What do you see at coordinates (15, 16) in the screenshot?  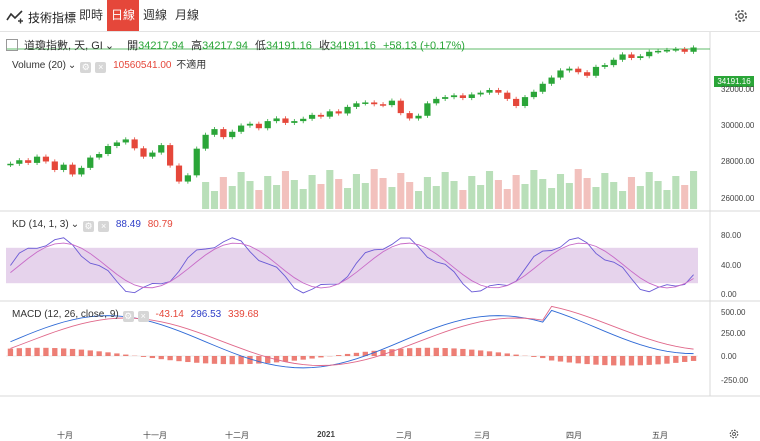 I see `indicator-icon` at bounding box center [15, 16].